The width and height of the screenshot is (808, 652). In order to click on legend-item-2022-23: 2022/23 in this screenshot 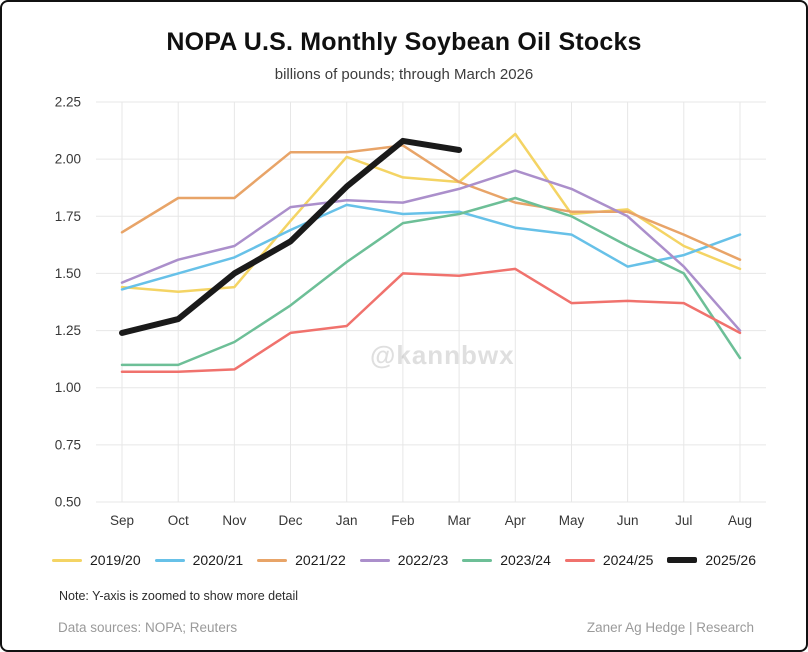, I will do `click(404, 560)`.